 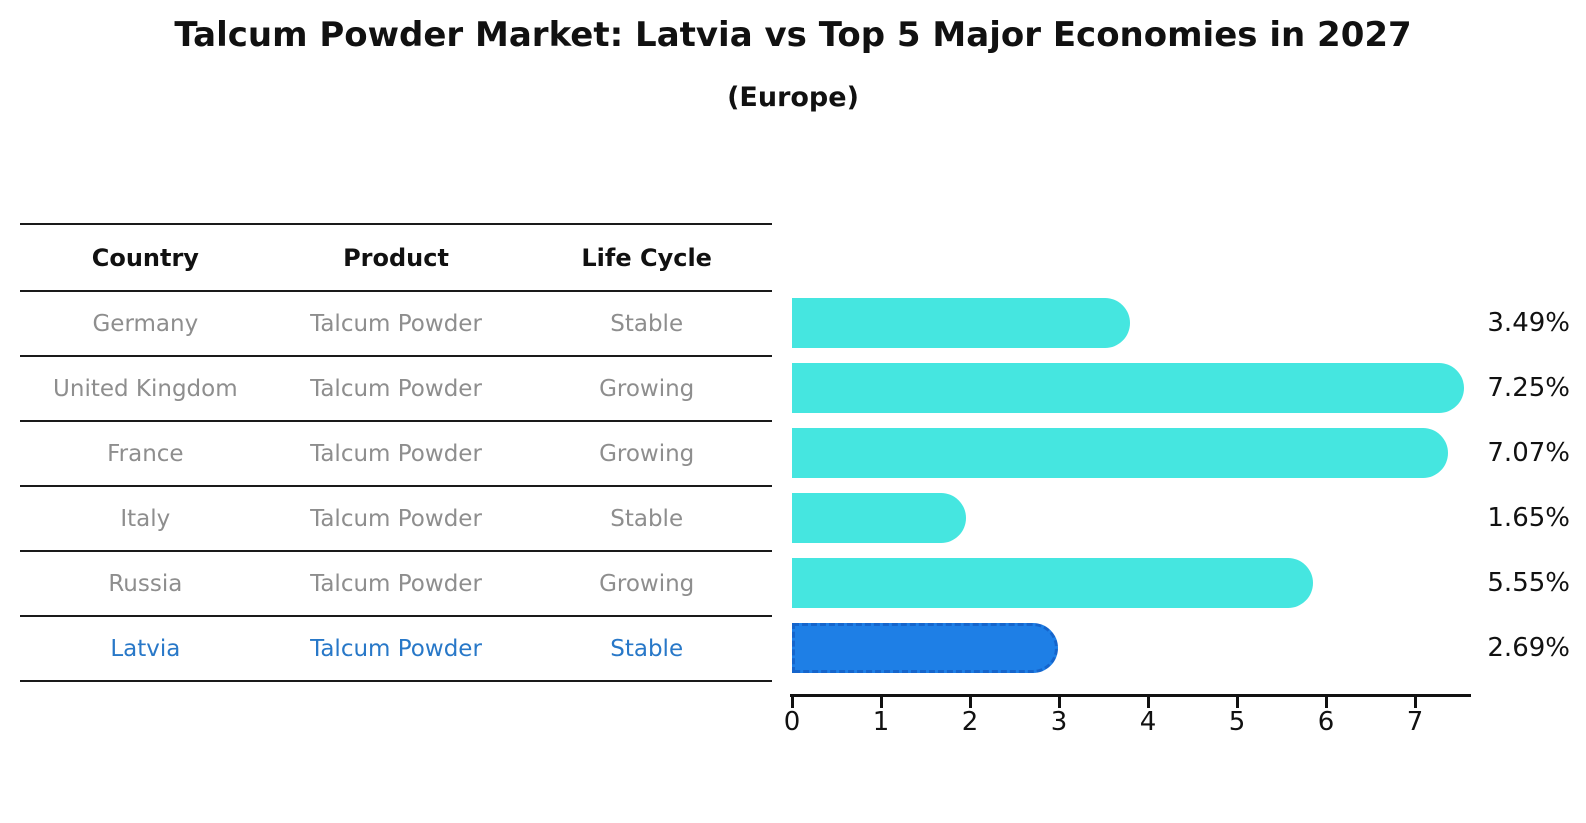 I want to click on bar-value-label: 5.55%, so click(x=1528, y=582).